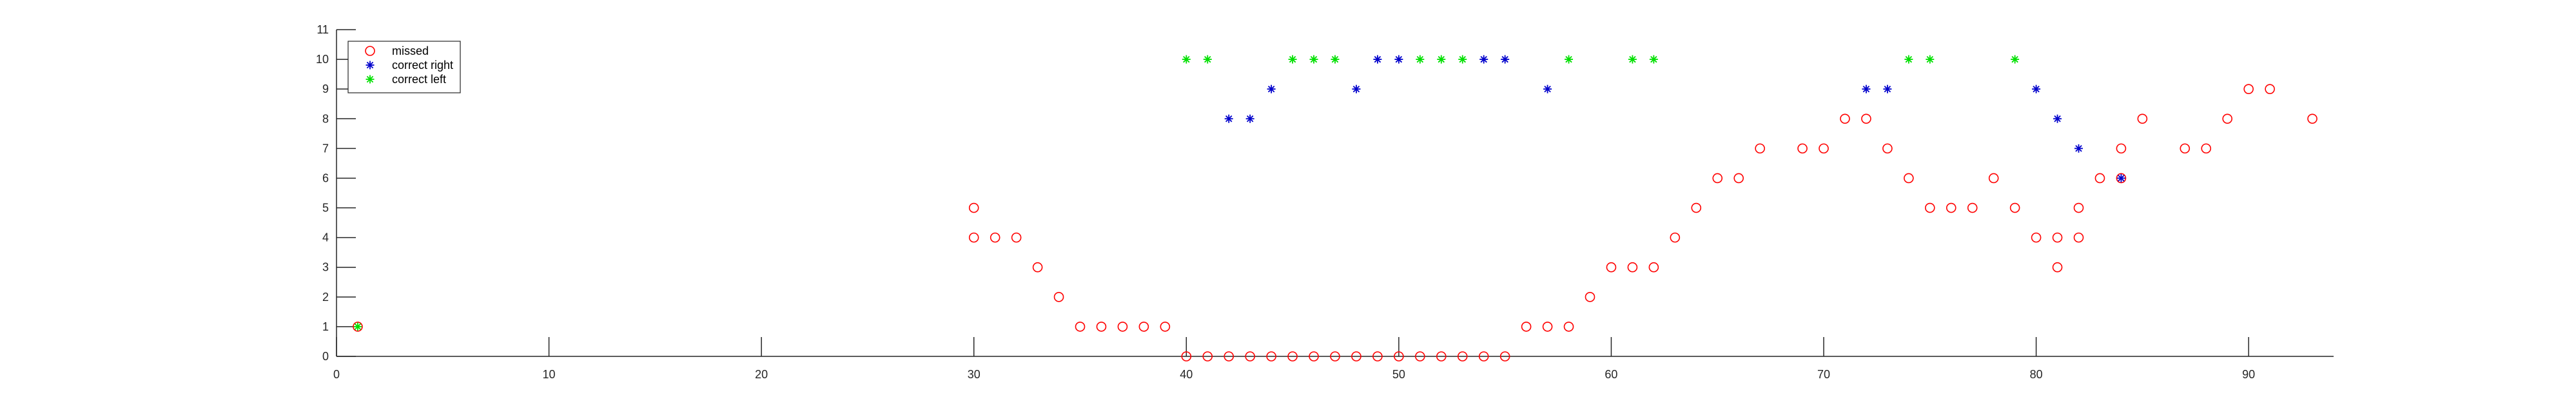 The height and width of the screenshot is (406, 2576). What do you see at coordinates (974, 375) in the screenshot?
I see `x-tick-label: 30` at bounding box center [974, 375].